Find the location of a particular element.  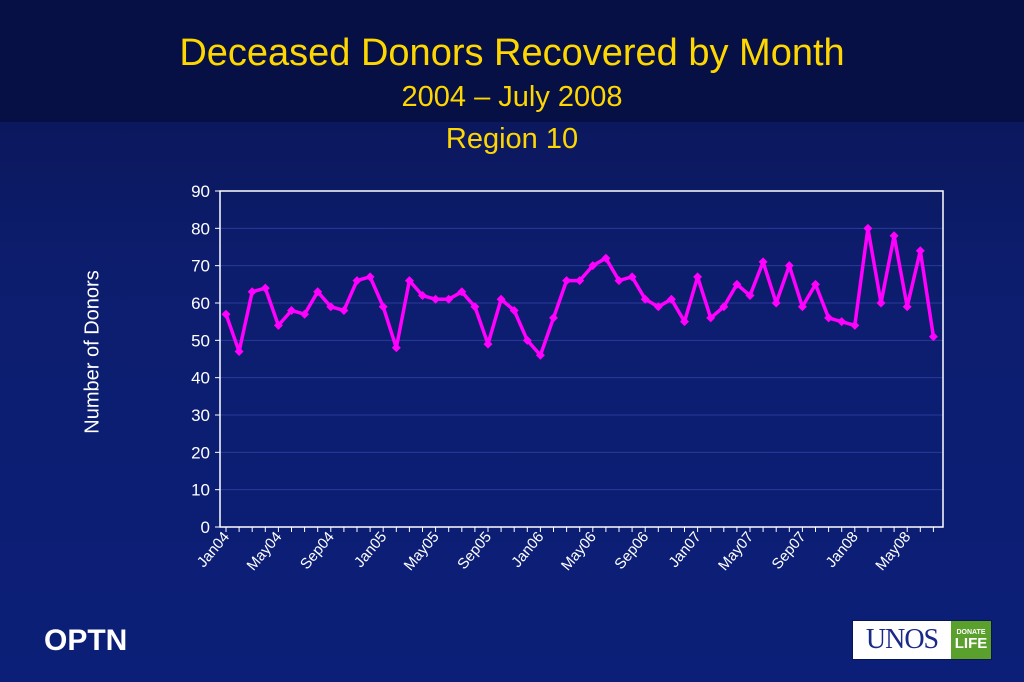

x-tick-label: May04 is located at coordinates (264, 551).